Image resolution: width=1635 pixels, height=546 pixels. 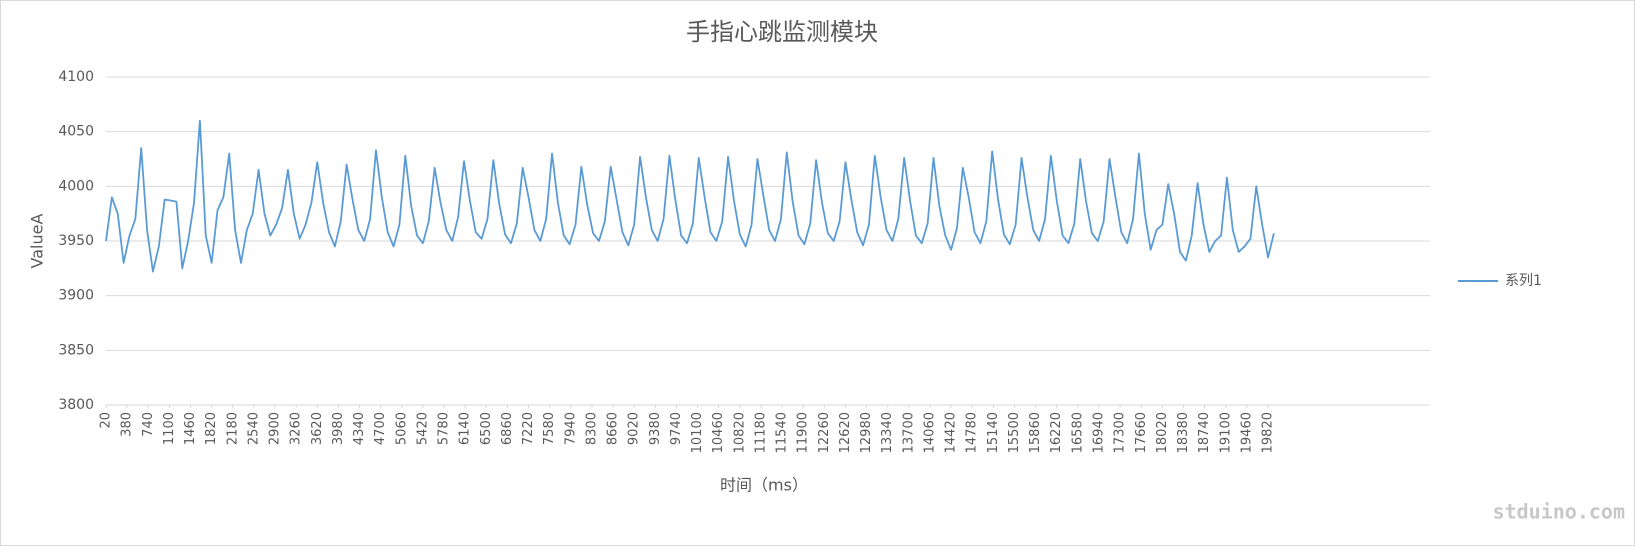 I want to click on x-tick-label: 7580, so click(x=549, y=428).